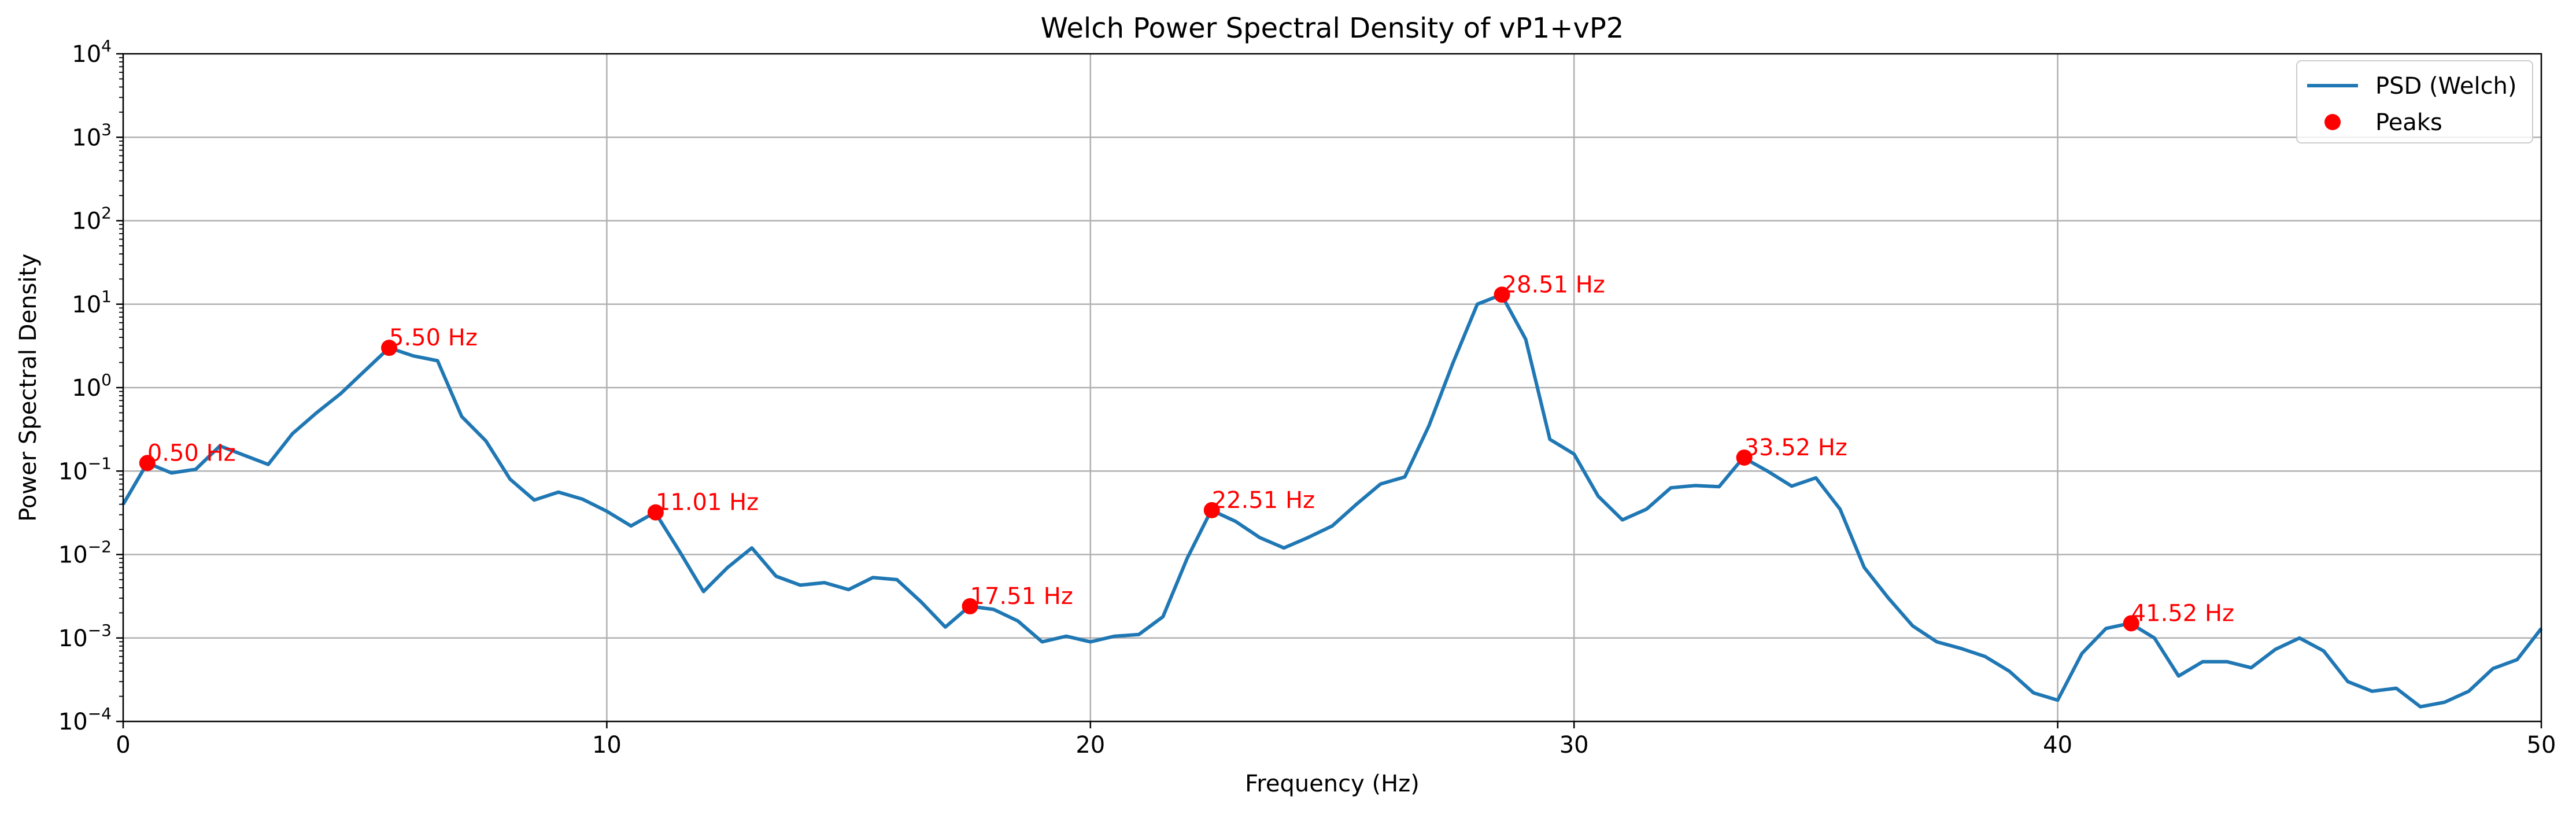 Image resolution: width=2576 pixels, height=814 pixels. What do you see at coordinates (2182, 613) in the screenshot?
I see `peak-label: 41.52 Hz` at bounding box center [2182, 613].